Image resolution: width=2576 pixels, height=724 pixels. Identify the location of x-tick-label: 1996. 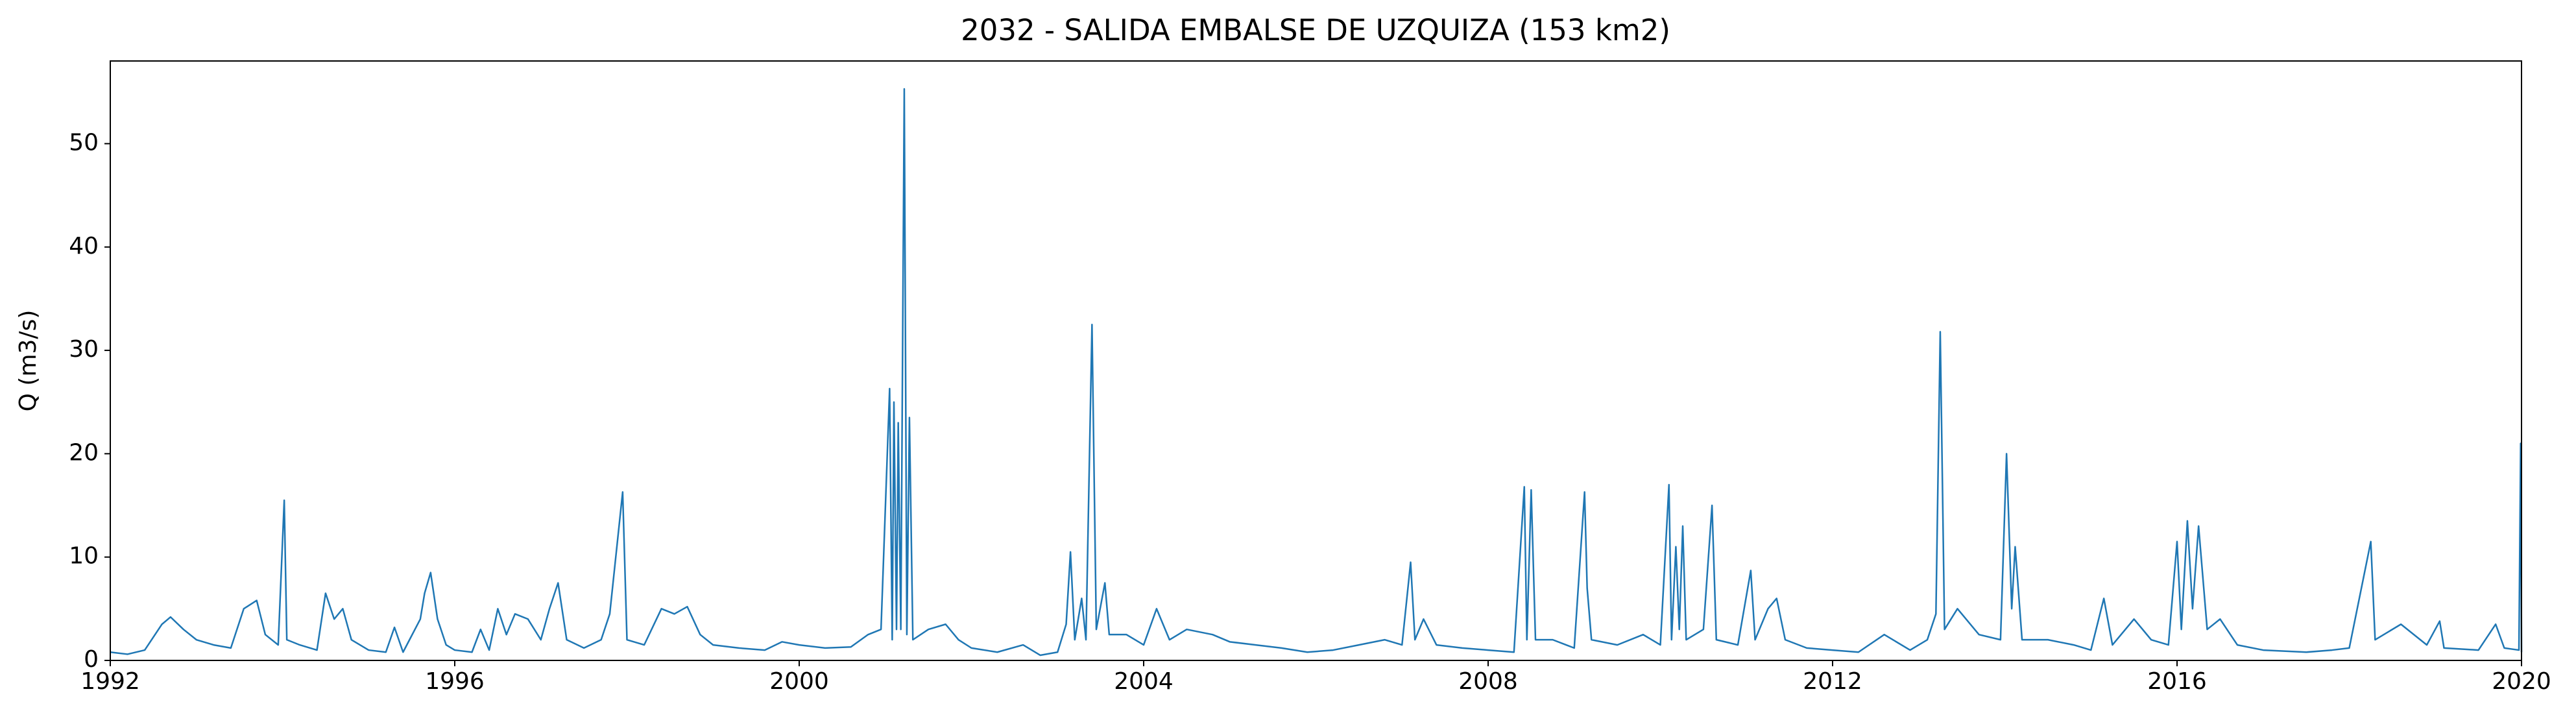
(455, 681).